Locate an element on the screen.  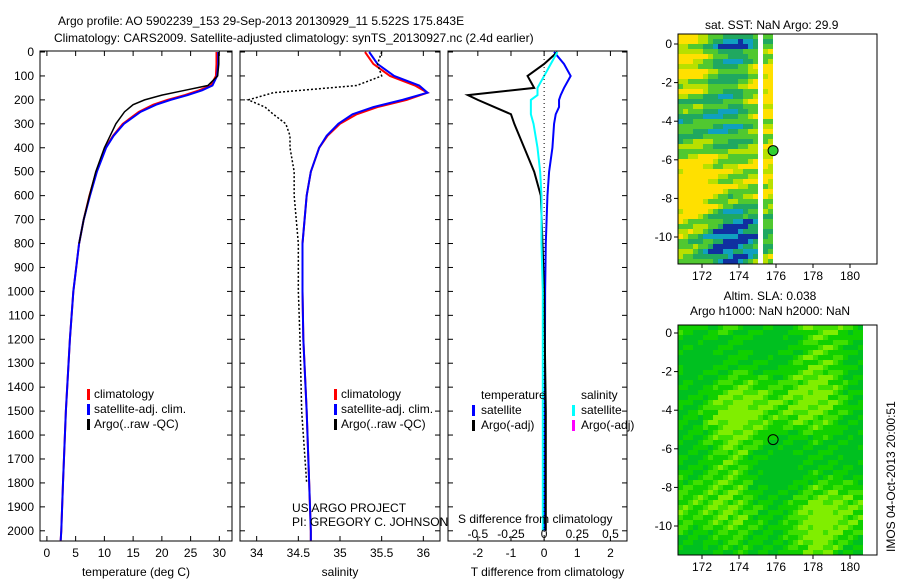
x-tick-label: 34.5 is located at coordinates (299, 553).